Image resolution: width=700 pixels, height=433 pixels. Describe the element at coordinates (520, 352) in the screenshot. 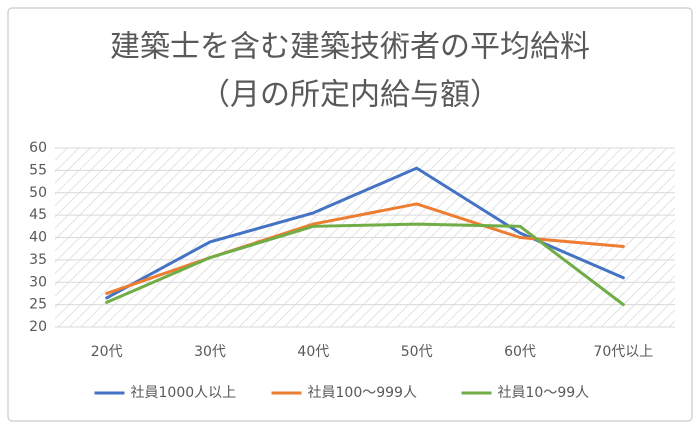

I see `x-tick-label: 60代` at that location.